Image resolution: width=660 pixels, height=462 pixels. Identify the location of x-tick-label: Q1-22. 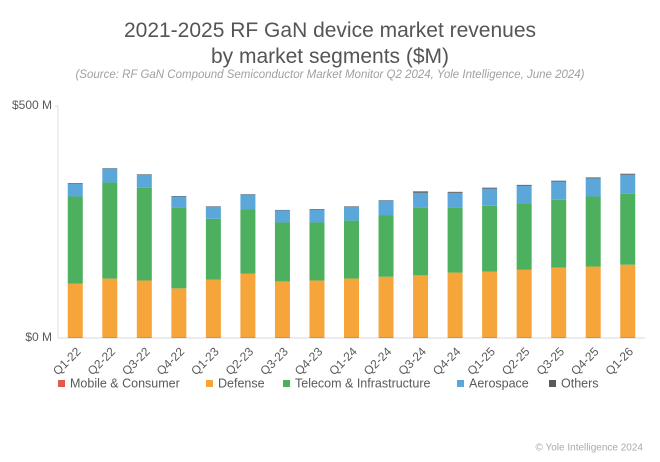
(67, 361).